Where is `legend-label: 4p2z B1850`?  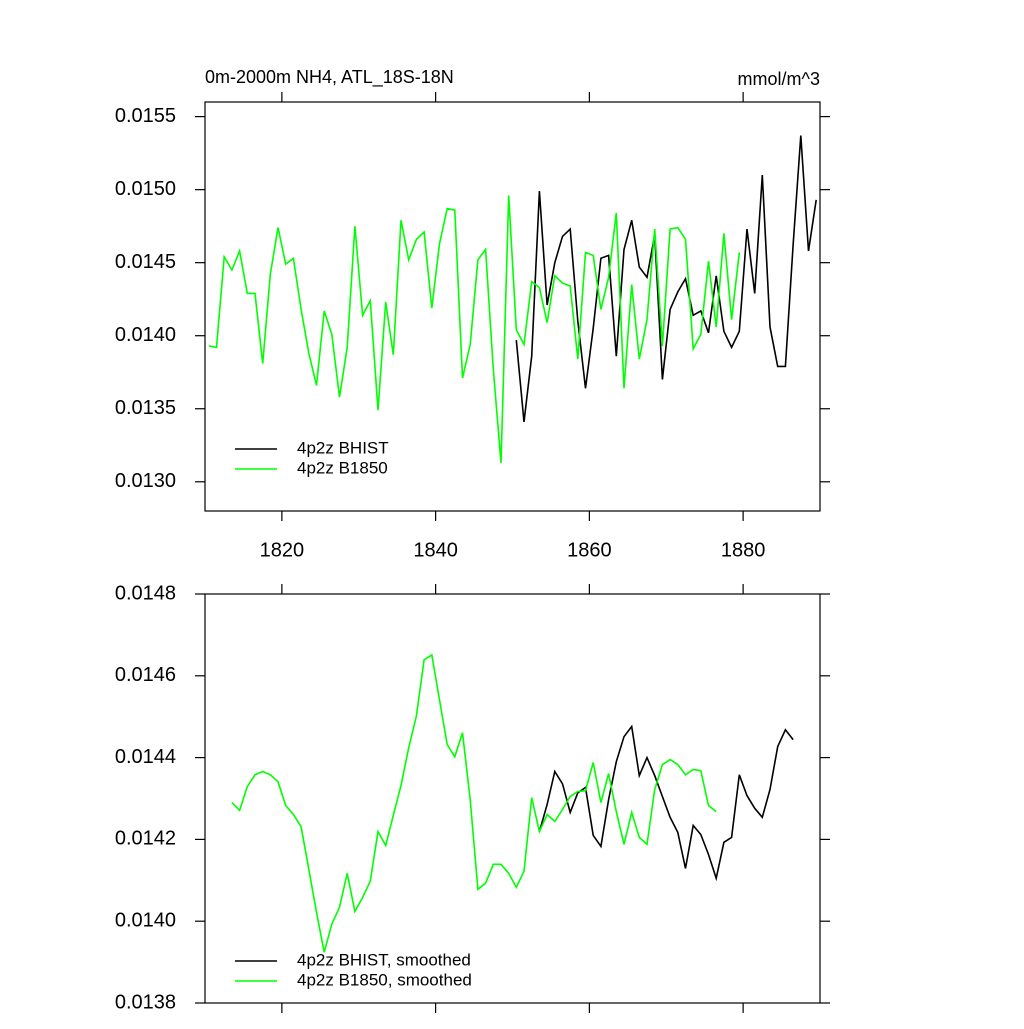
legend-label: 4p2z B1850 is located at coordinates (342, 467).